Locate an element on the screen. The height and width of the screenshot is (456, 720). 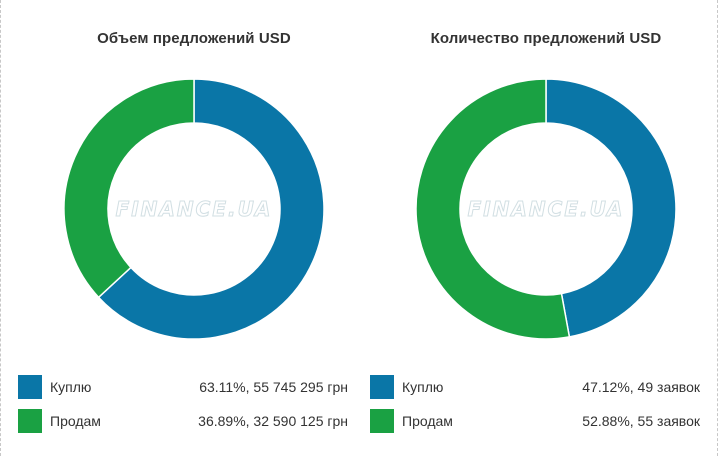
chart-title: Объем предложений USD is located at coordinates (194, 38).